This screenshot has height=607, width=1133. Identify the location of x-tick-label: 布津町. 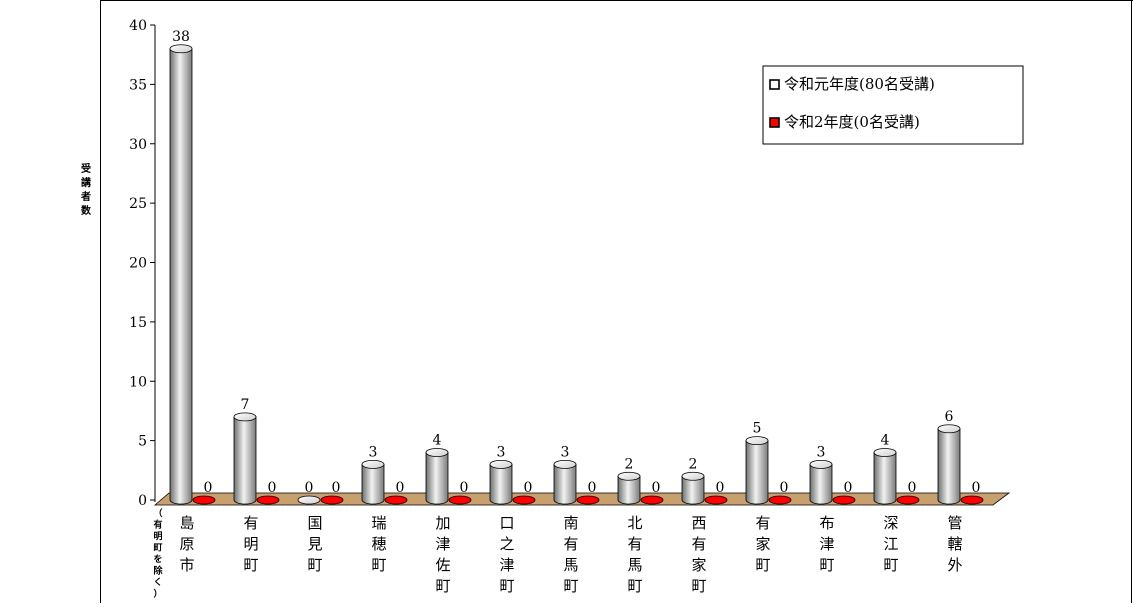
(826, 544).